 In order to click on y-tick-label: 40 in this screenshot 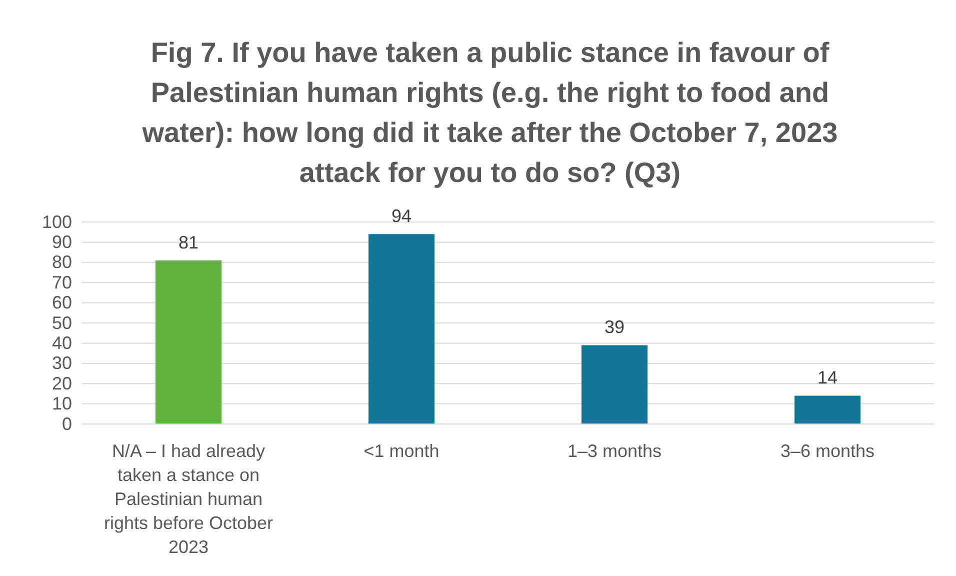, I will do `click(62, 342)`.